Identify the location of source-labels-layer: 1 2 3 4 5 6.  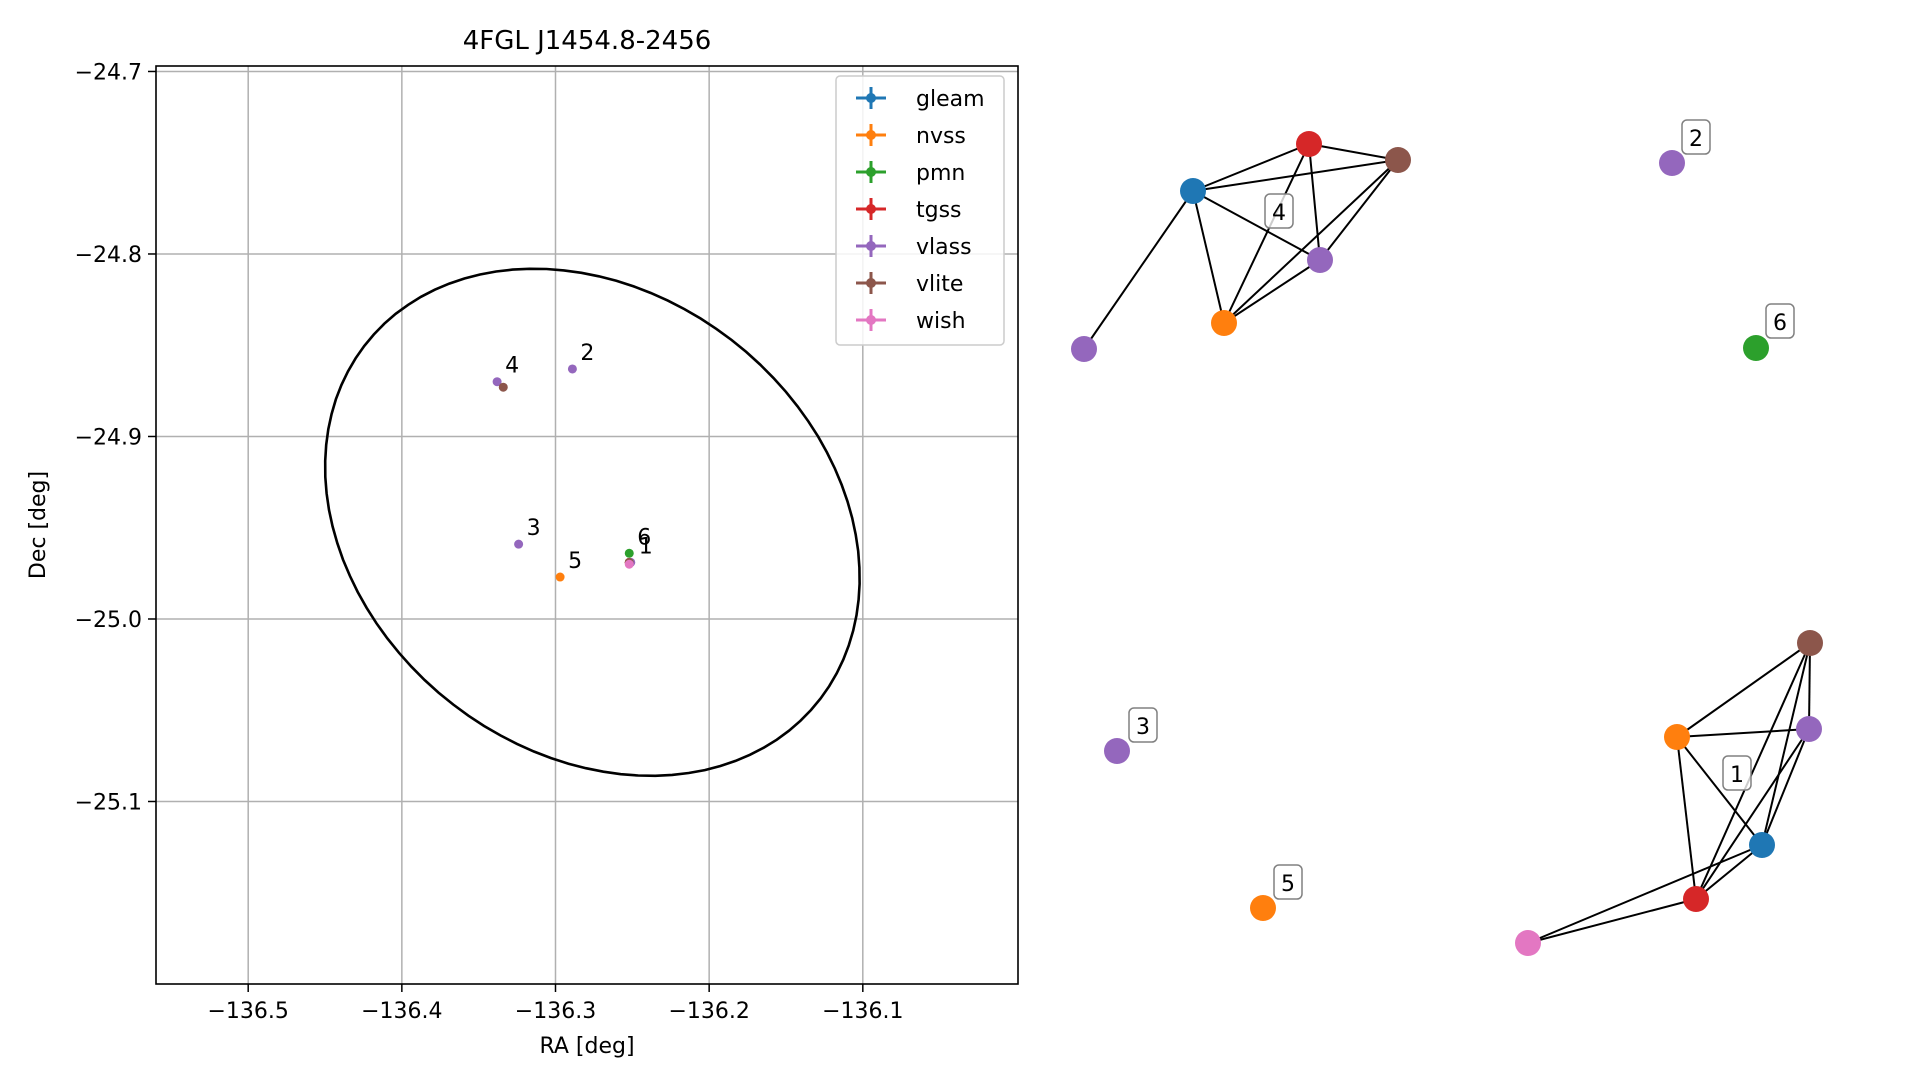
(579, 457).